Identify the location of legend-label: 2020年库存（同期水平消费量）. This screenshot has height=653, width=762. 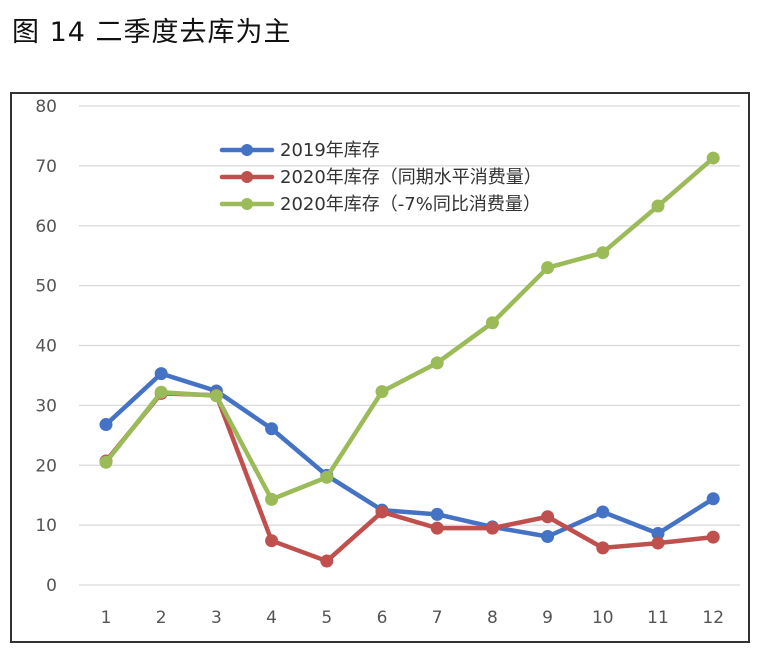
(411, 177).